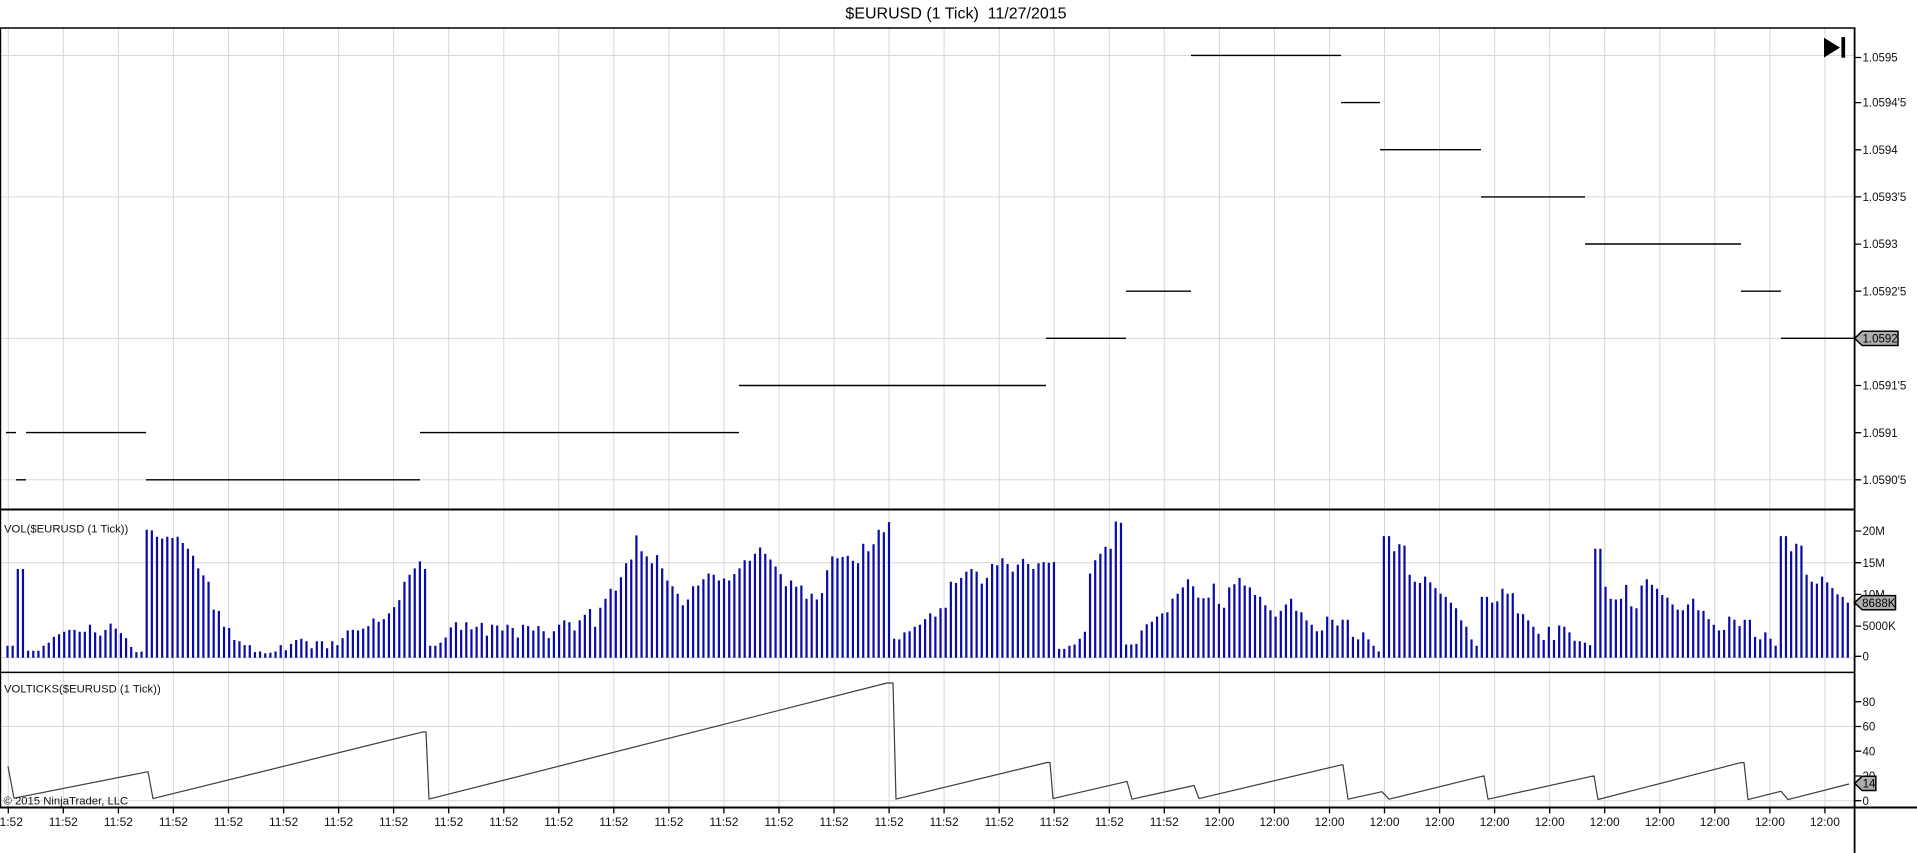 The width and height of the screenshot is (1917, 853). Describe the element at coordinates (1880, 434) in the screenshot. I see `svg-text: 1.0591` at that location.